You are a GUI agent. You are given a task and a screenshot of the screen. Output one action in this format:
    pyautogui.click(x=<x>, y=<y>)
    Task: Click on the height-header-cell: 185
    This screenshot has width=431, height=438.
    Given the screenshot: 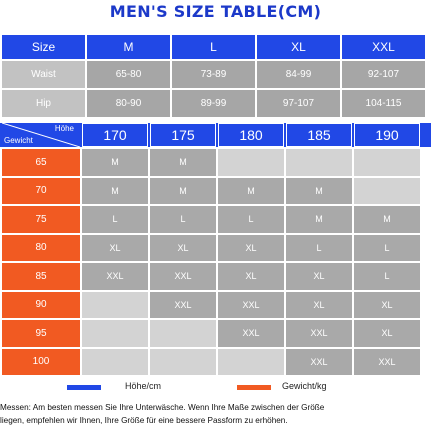 What is the action you would take?
    pyautogui.click(x=319, y=135)
    